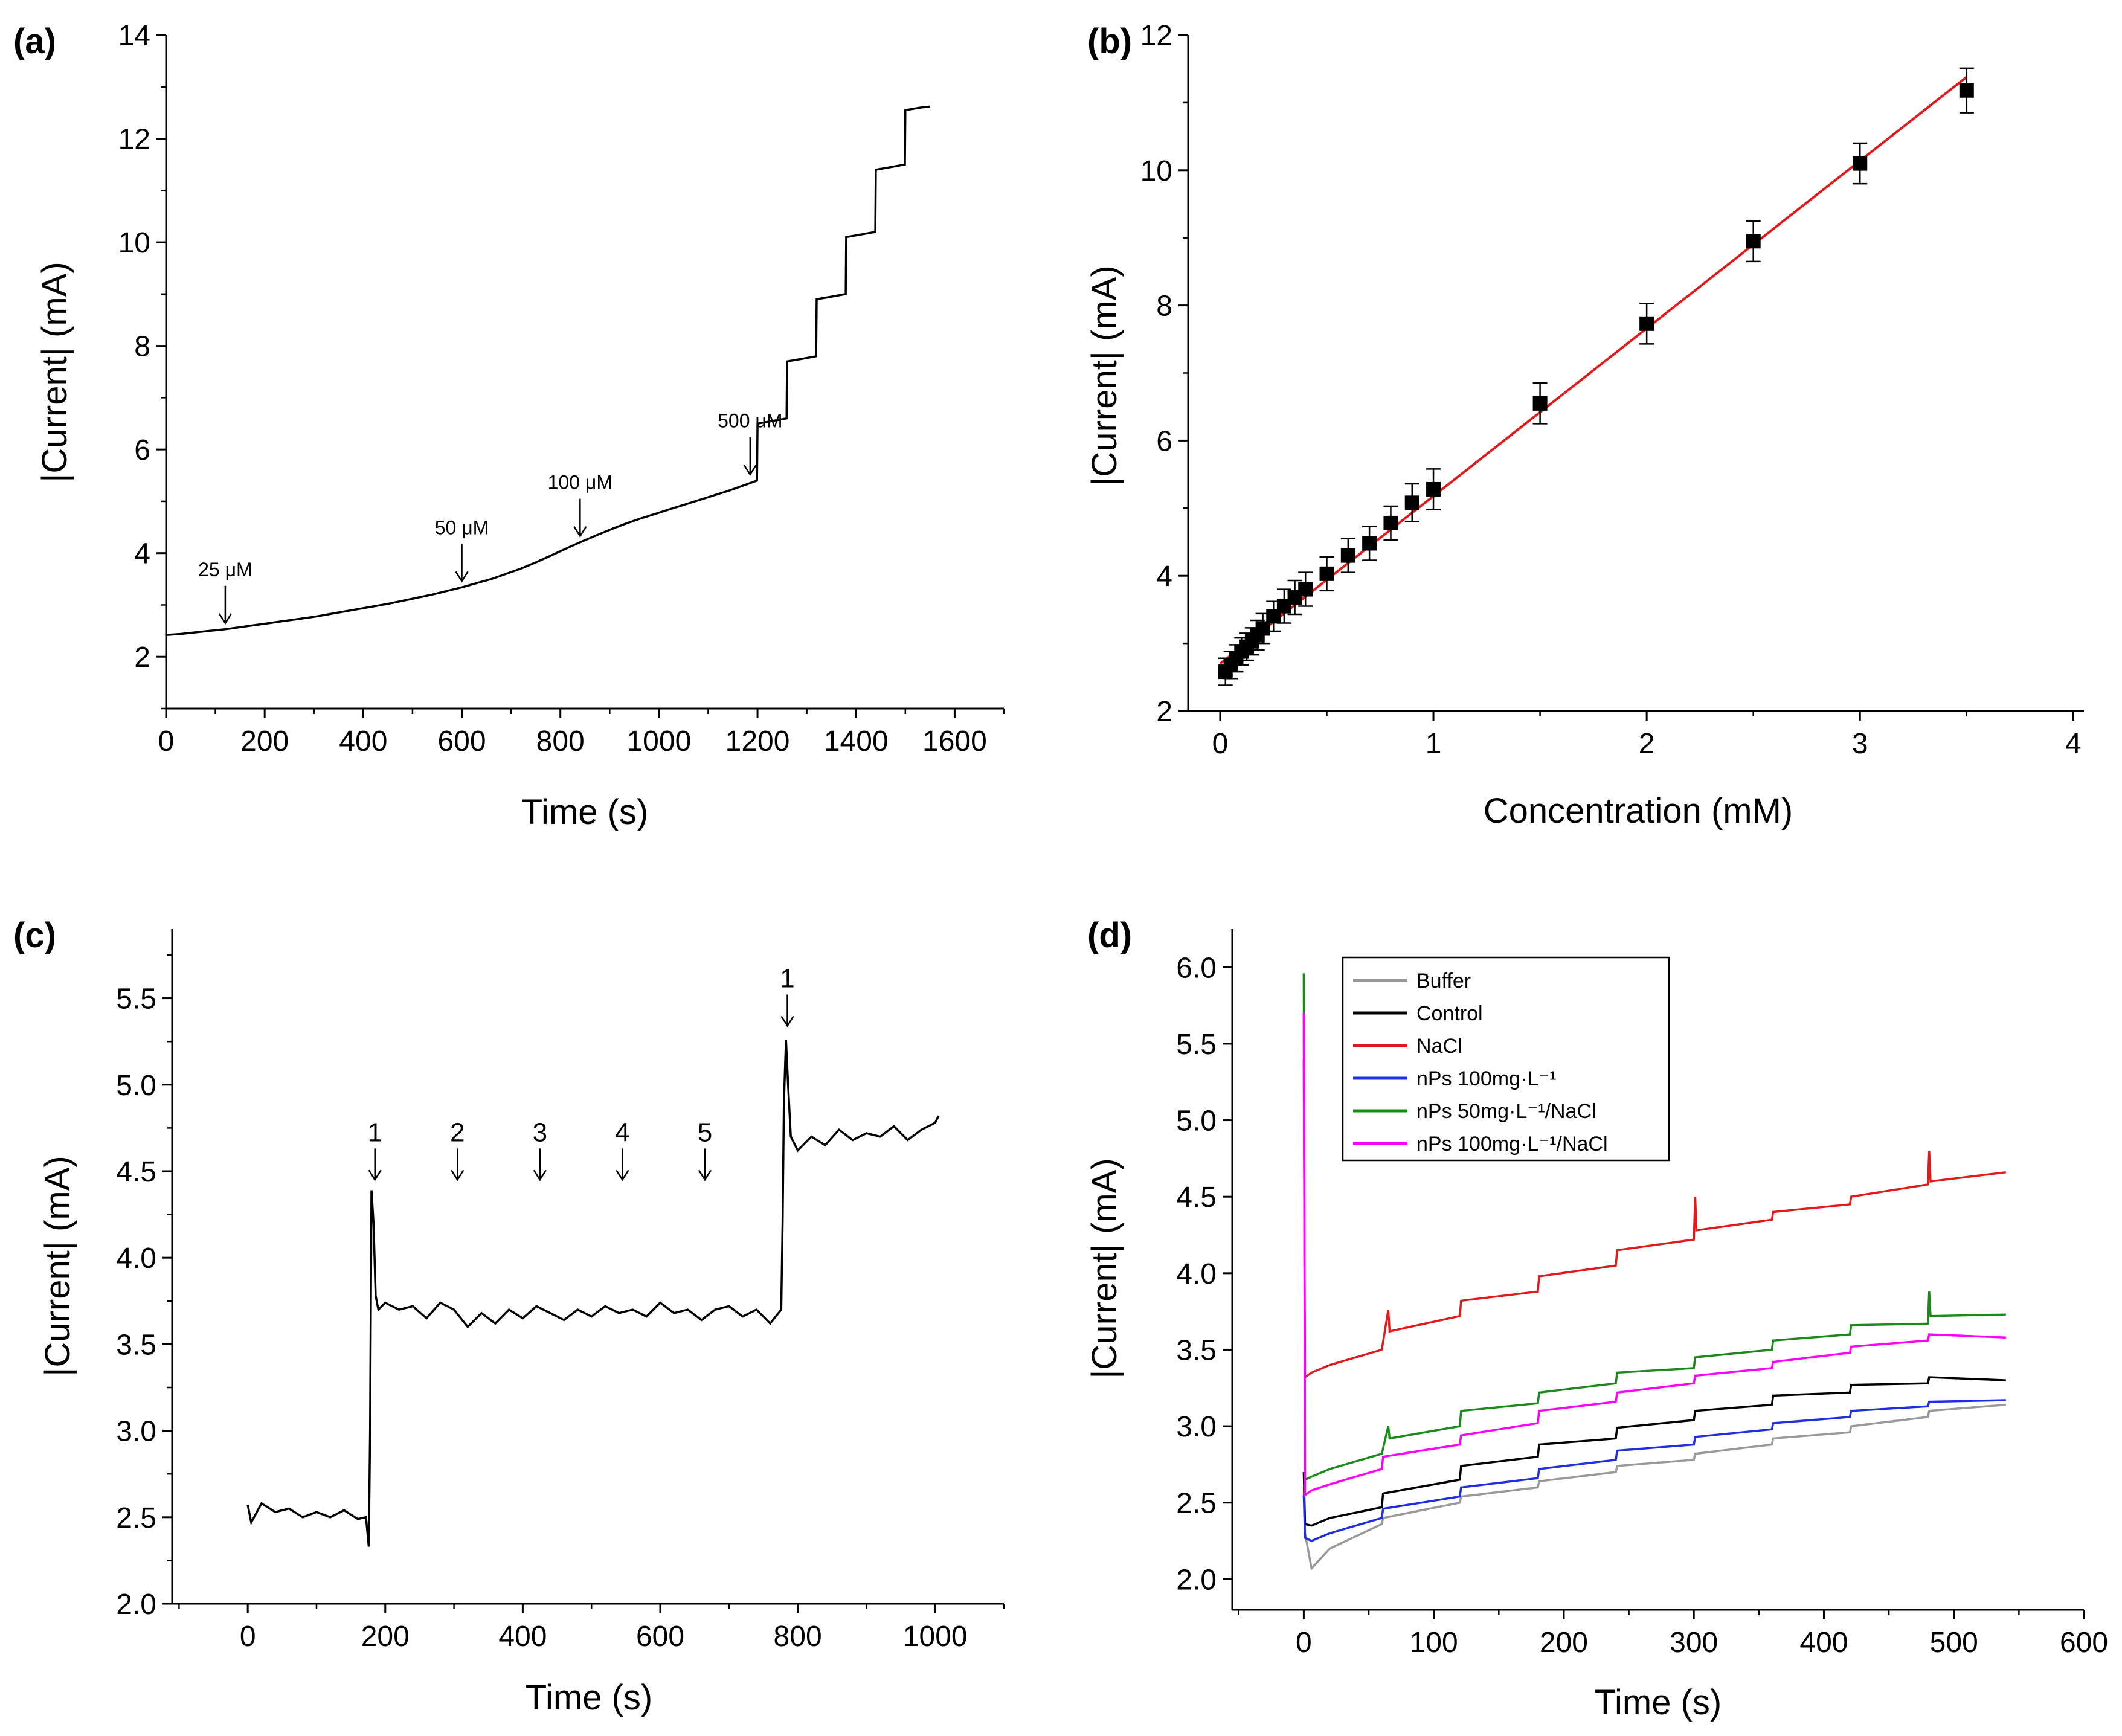  What do you see at coordinates (593, 1294) in the screenshot?
I see `series-line-interference-test` at bounding box center [593, 1294].